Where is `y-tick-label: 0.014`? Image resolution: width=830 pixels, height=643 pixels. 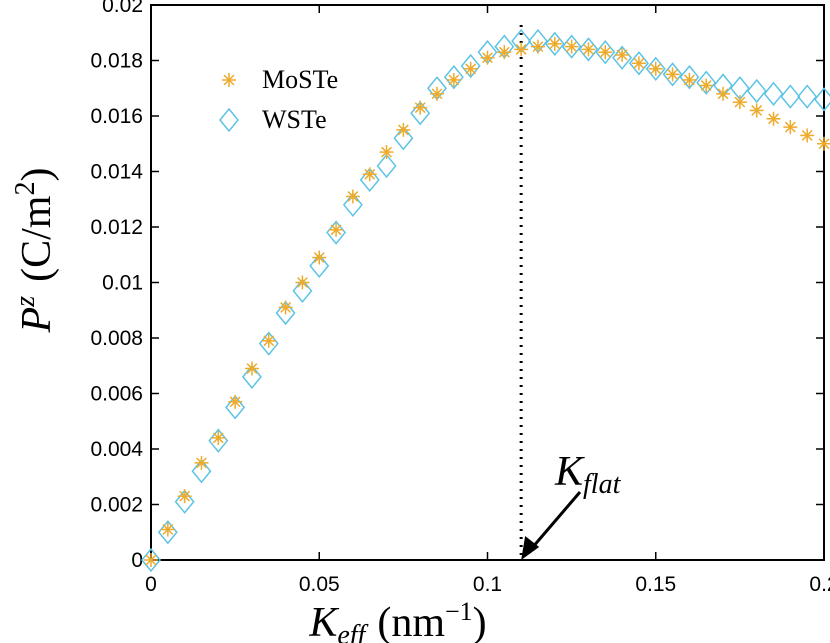 y-tick-label: 0.014 is located at coordinates (116, 172).